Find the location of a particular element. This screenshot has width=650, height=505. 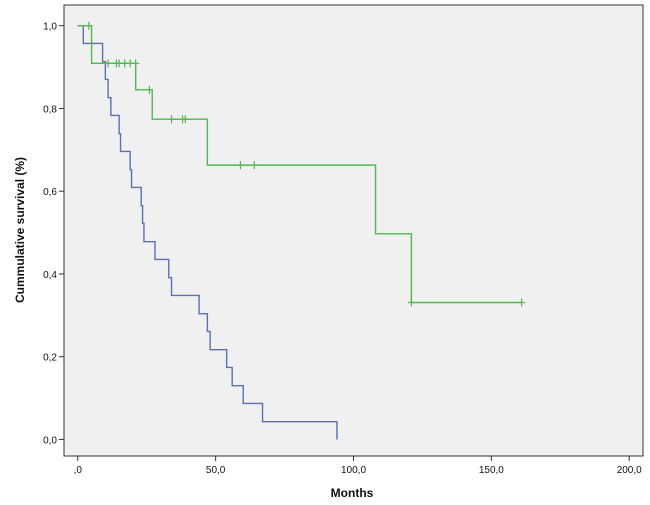

y-tick-label: 0,2 is located at coordinates (50, 358).